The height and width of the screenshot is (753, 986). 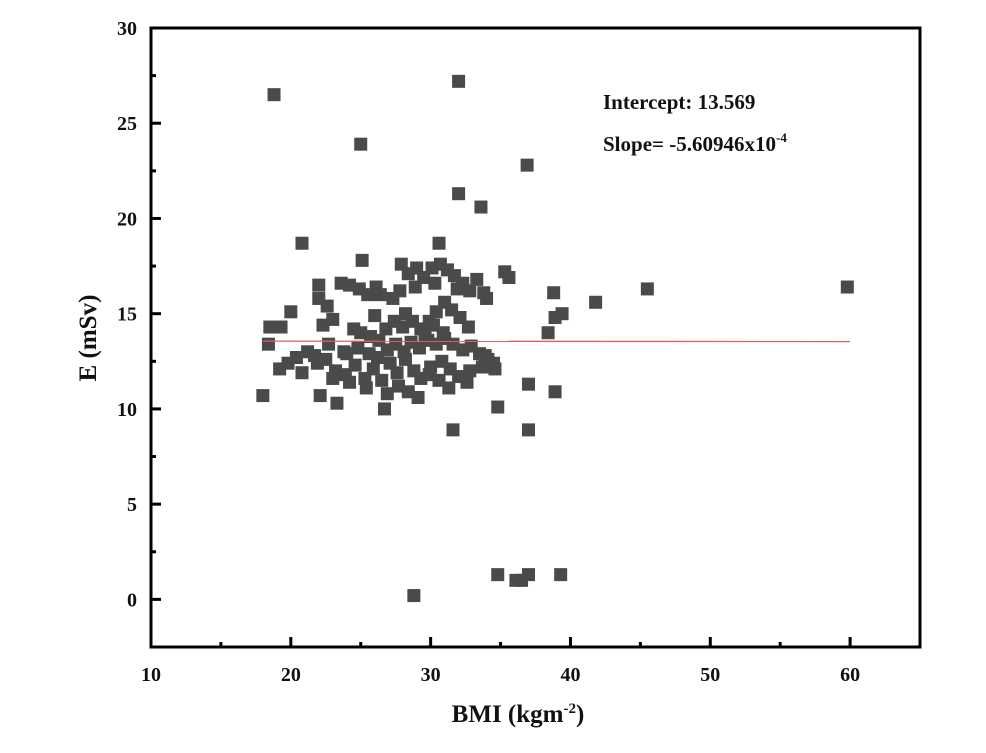 I want to click on y-tick-label: 25, so click(x=127, y=124).